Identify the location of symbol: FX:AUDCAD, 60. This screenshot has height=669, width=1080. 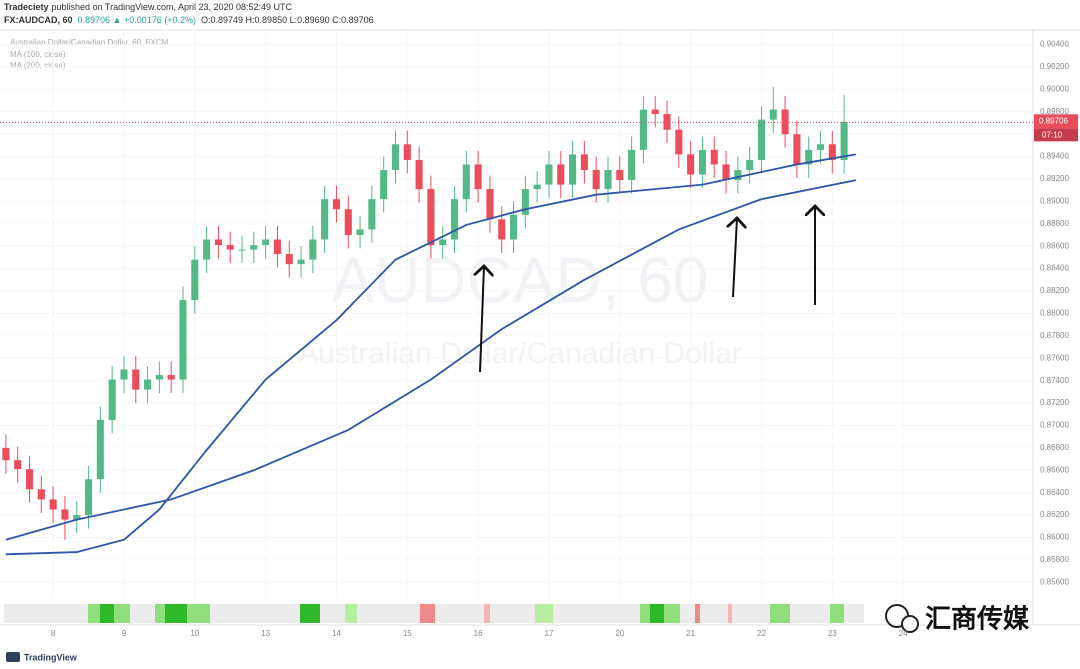
(38, 20).